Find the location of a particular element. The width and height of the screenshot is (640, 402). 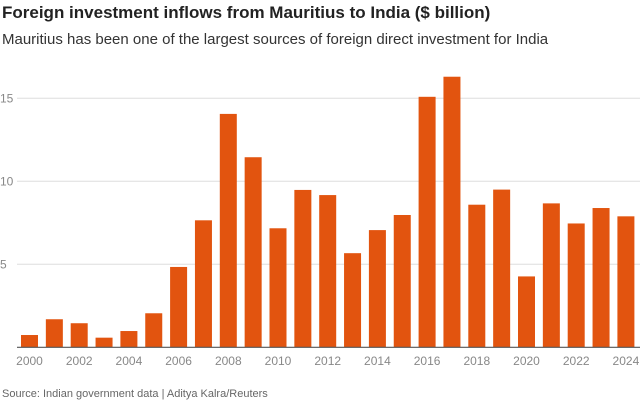

x-tick-label: 2016 is located at coordinates (427, 361).